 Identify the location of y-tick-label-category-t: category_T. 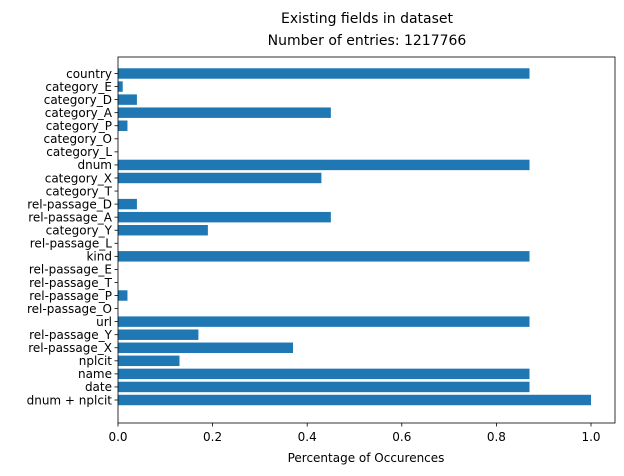
(79, 191).